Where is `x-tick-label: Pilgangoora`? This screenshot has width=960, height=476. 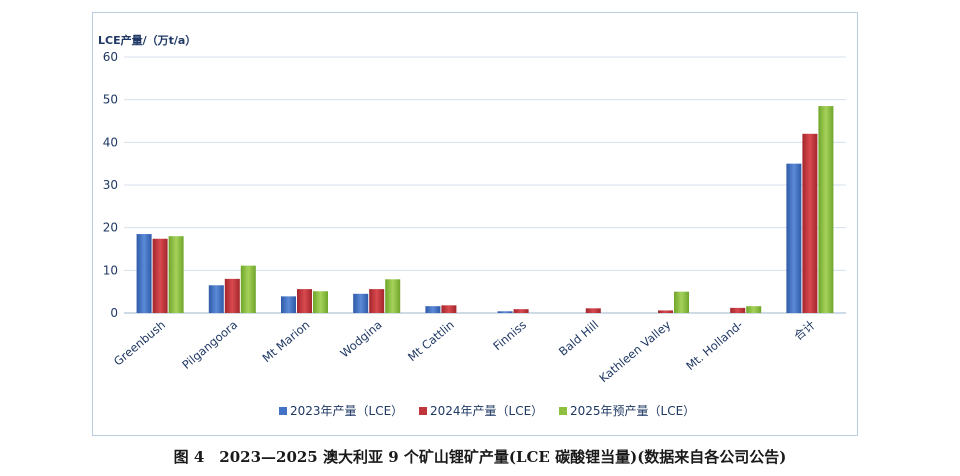 x-tick-label: Pilgangoora is located at coordinates (209, 345).